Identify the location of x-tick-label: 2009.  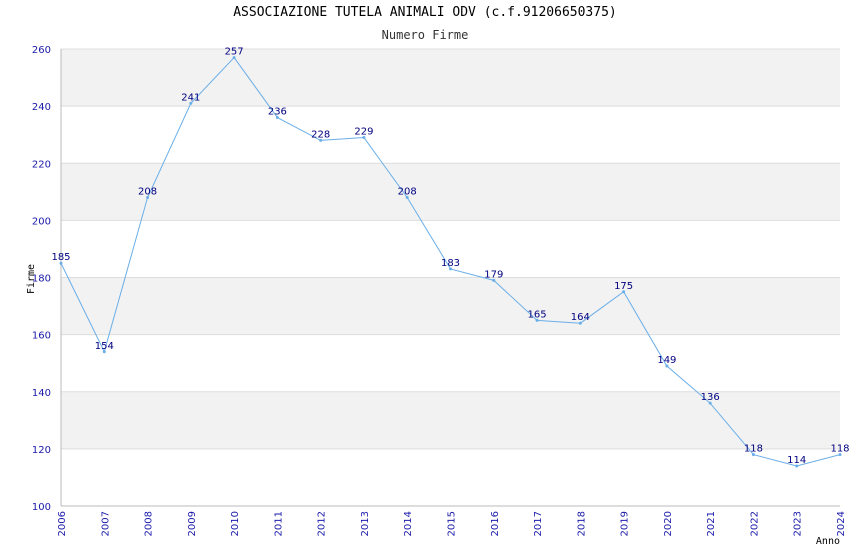
(192, 523).